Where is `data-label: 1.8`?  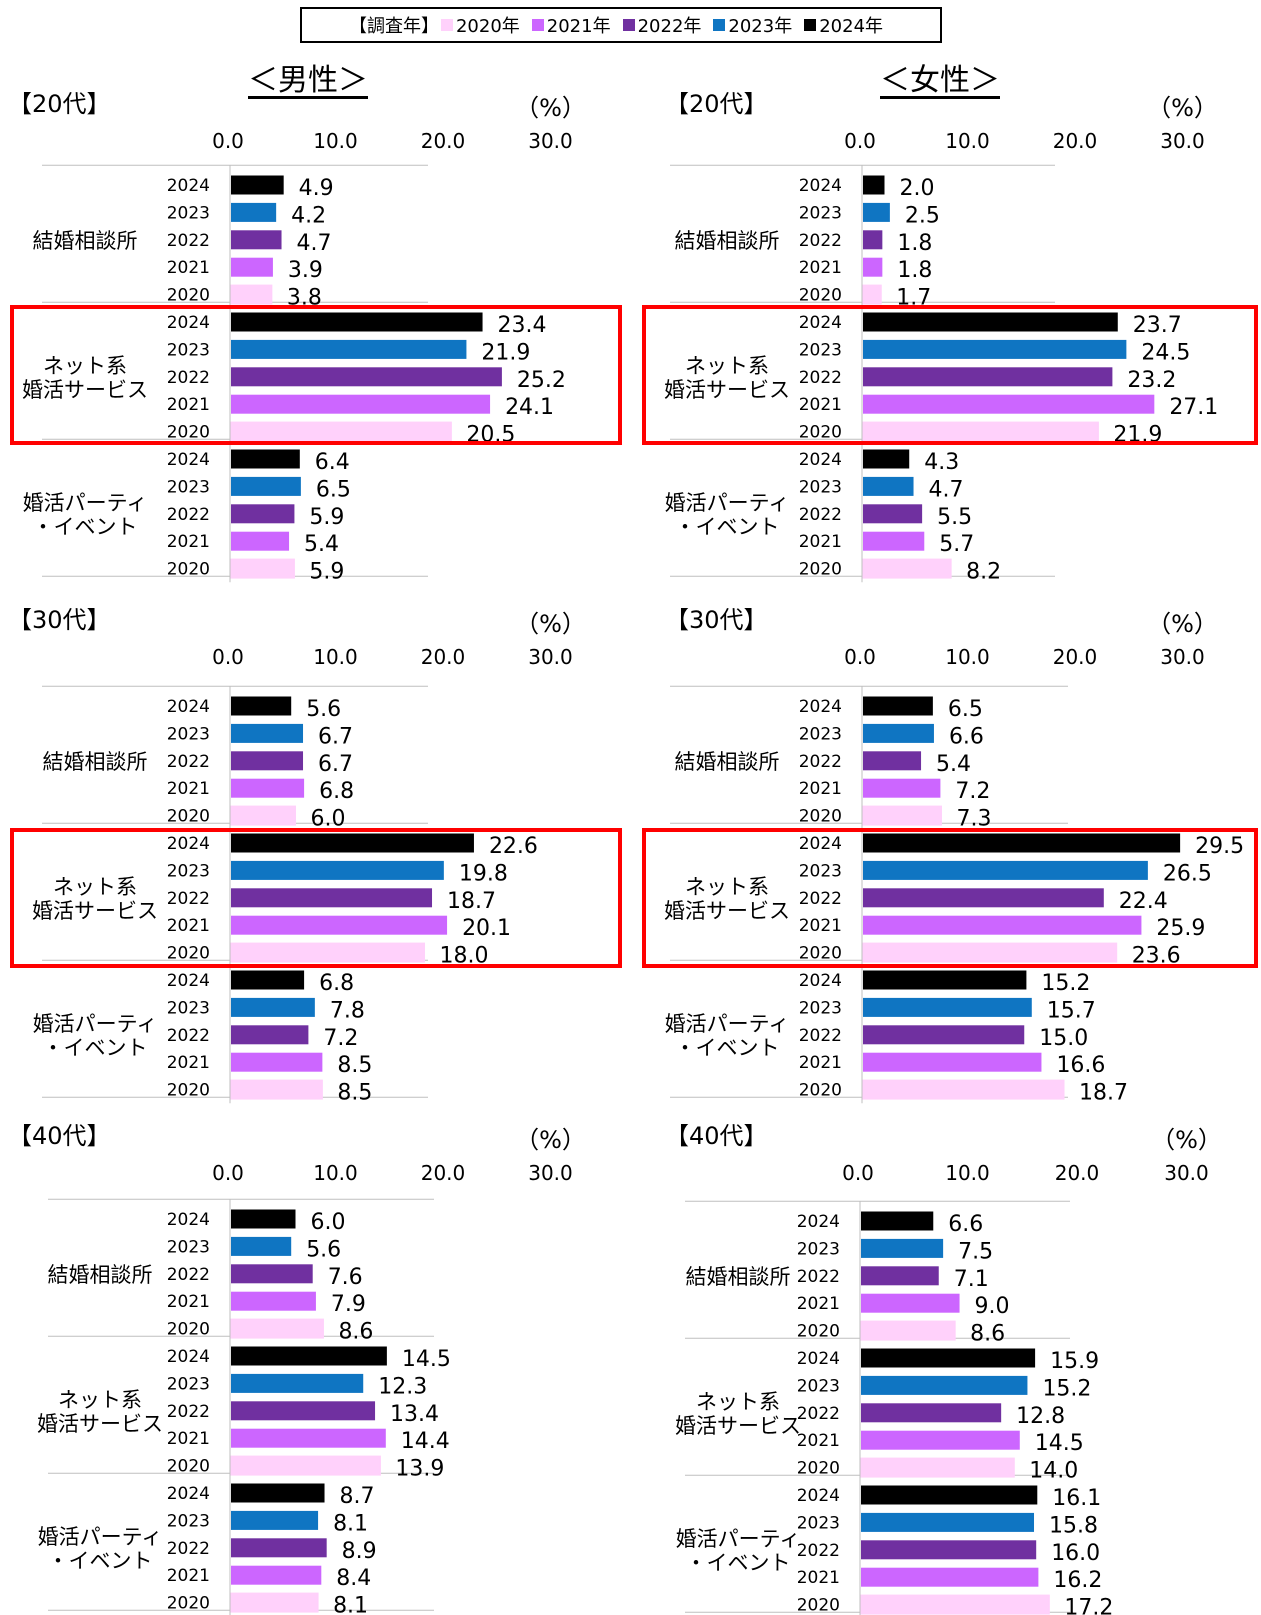
data-label: 1.8 is located at coordinates (914, 243).